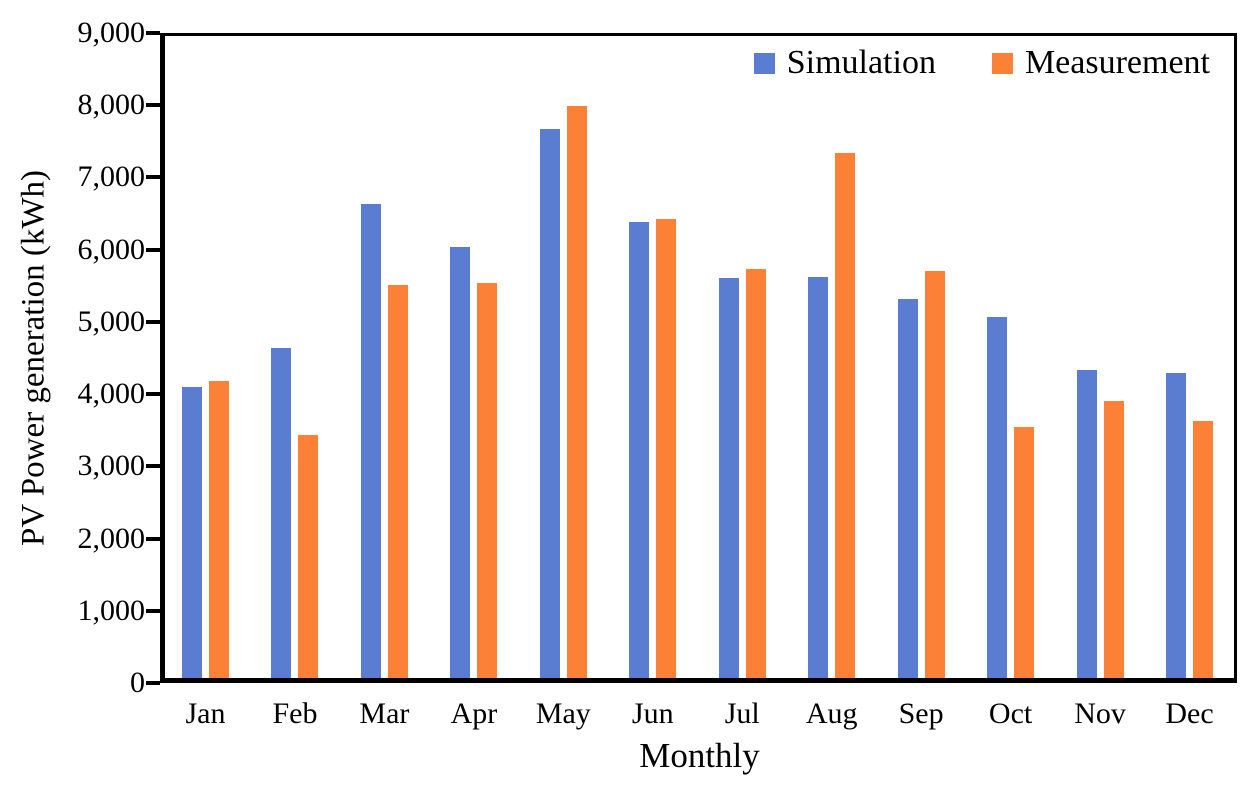 Image resolution: width=1253 pixels, height=790 pixels. I want to click on legend-item-measurement: Measurement, so click(1100, 63).